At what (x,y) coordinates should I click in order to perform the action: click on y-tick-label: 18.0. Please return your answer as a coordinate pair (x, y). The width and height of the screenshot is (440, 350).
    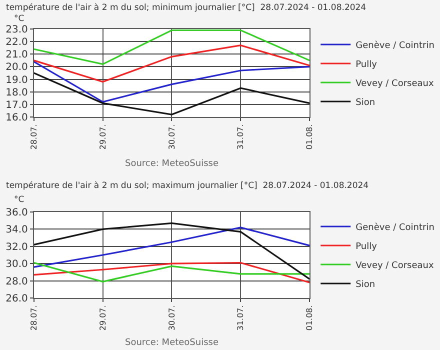
    Looking at the image, I should click on (17, 92).